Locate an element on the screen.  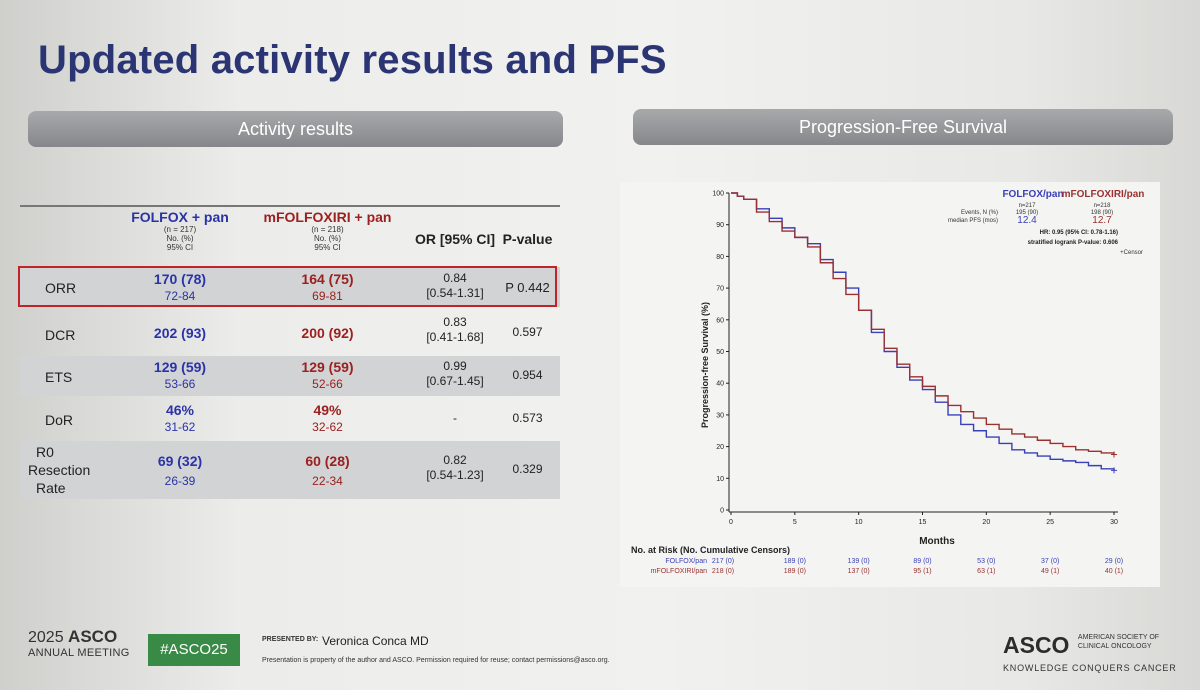
folfox-ci: 26-39 is located at coordinates (180, 480).